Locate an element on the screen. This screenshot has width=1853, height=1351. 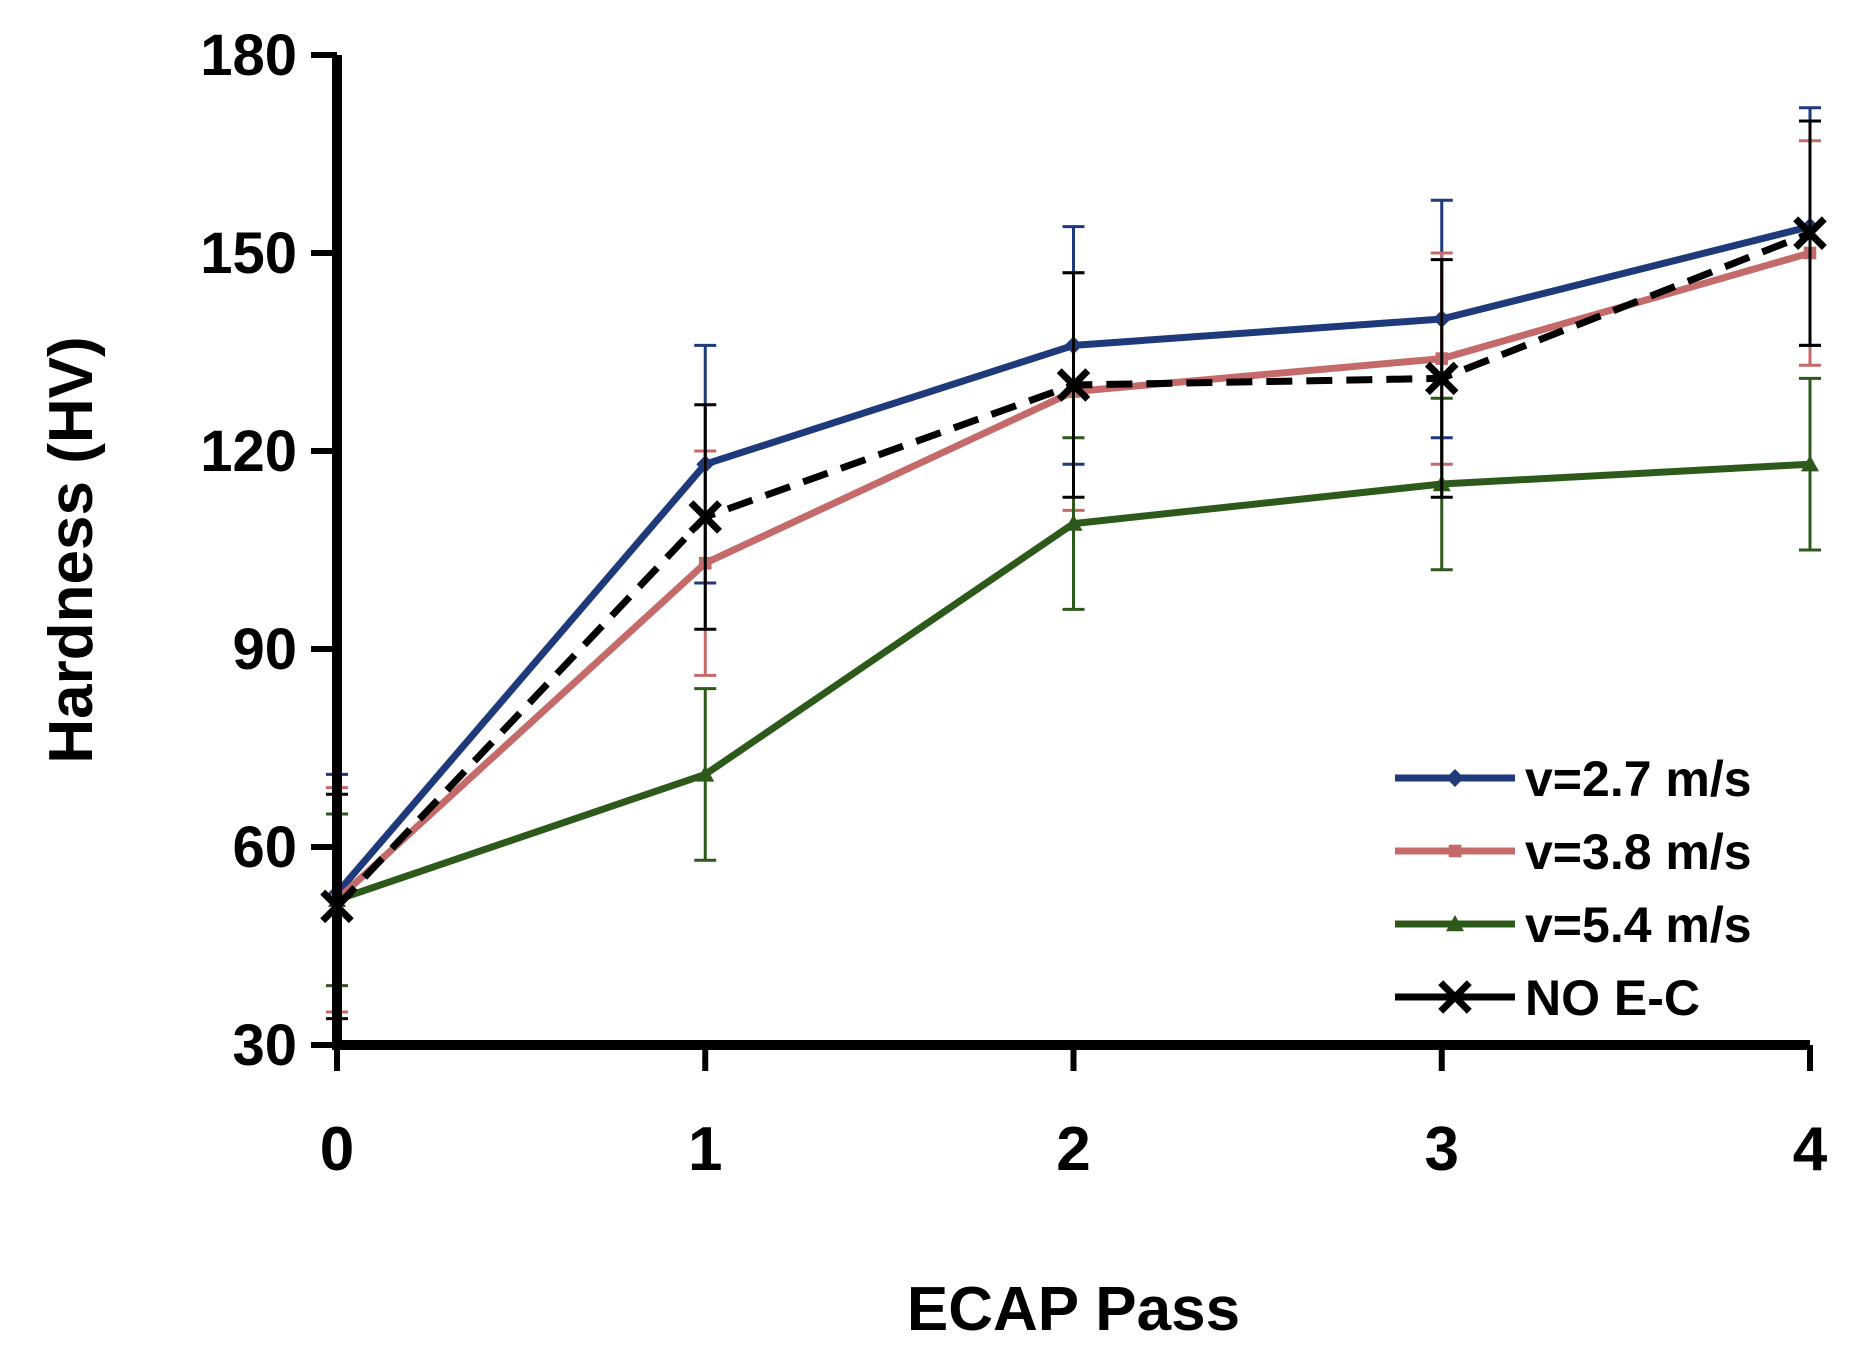
y-tick-label: 30 is located at coordinates (264, 1045).